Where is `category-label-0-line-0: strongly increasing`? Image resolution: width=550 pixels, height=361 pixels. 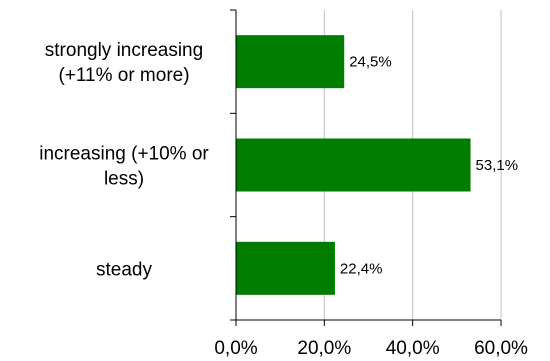
category-label-0-line-0: strongly increasing is located at coordinates (124, 50).